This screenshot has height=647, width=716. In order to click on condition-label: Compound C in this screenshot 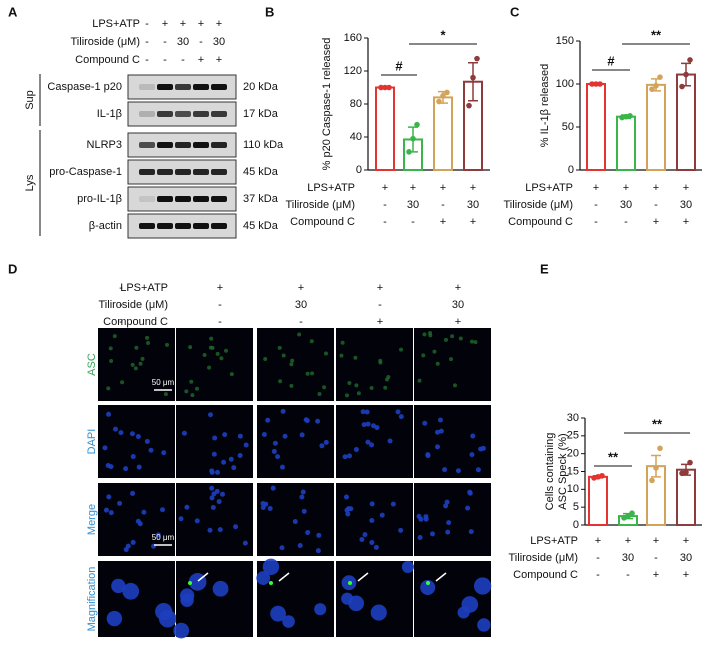, I will do `click(135, 322)`.